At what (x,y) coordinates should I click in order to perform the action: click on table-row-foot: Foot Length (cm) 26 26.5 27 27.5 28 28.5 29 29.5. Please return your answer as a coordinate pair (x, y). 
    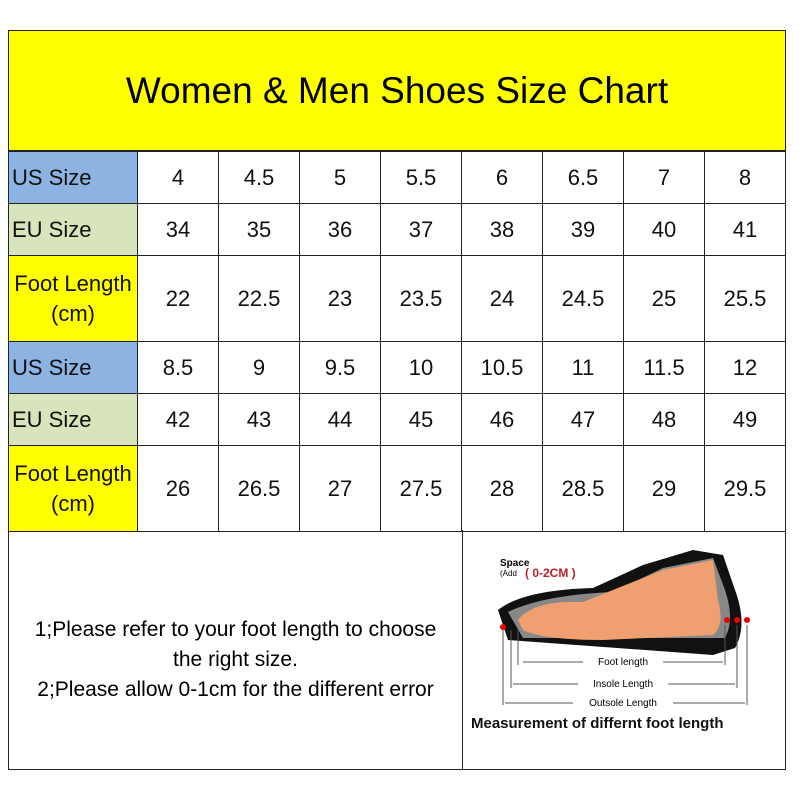
    Looking at the image, I should click on (397, 488).